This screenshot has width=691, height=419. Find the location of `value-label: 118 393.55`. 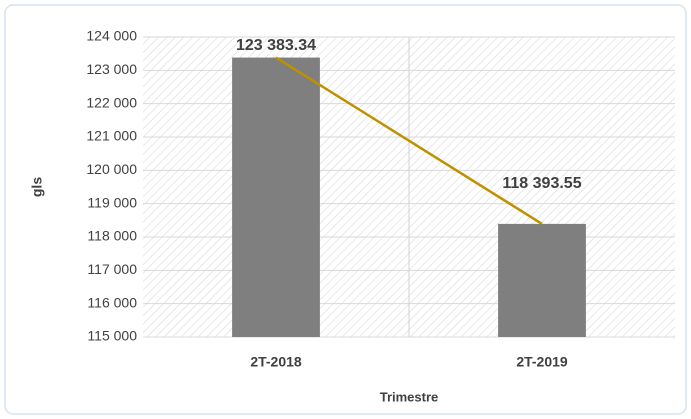

value-label: 118 393.55 is located at coordinates (541, 183).